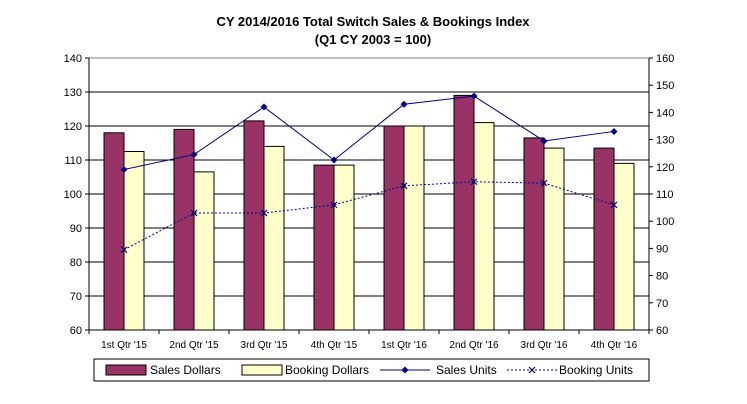 This screenshot has width=747, height=404. What do you see at coordinates (662, 331) in the screenshot?
I see `right-tick-label: 60` at bounding box center [662, 331].